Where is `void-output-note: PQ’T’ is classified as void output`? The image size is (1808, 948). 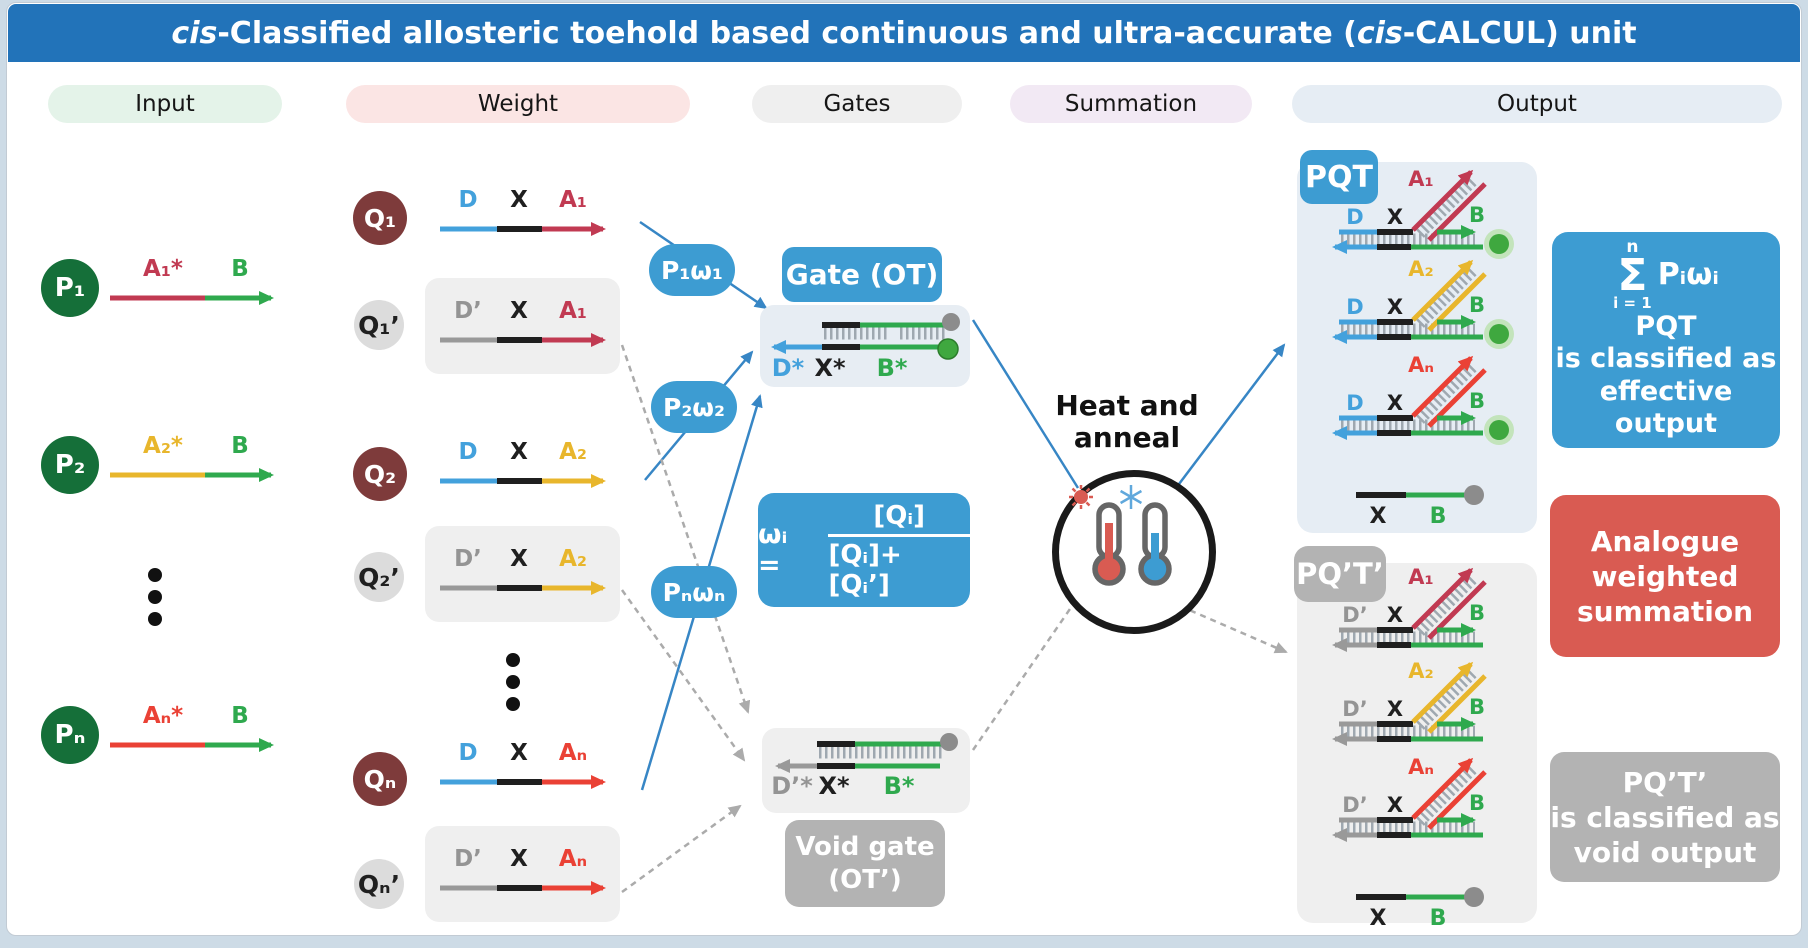 void-output-note: PQ’T’ is classified as void output is located at coordinates (1665, 817).